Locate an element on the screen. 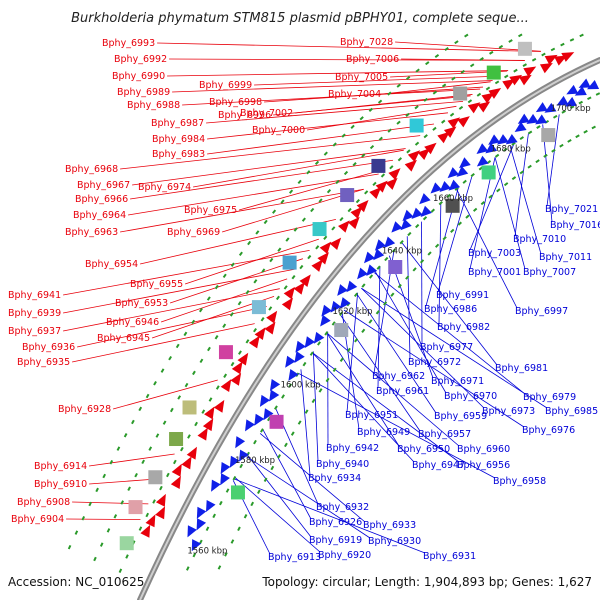  forward-gene-label: Bphy_6988 is located at coordinates (153, 105).